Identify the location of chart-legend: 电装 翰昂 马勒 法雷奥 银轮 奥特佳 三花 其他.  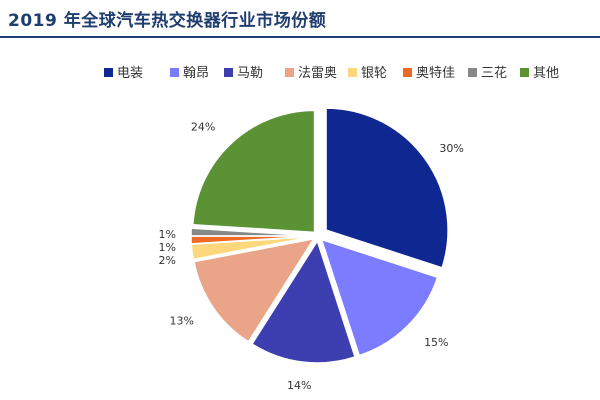
(331, 73).